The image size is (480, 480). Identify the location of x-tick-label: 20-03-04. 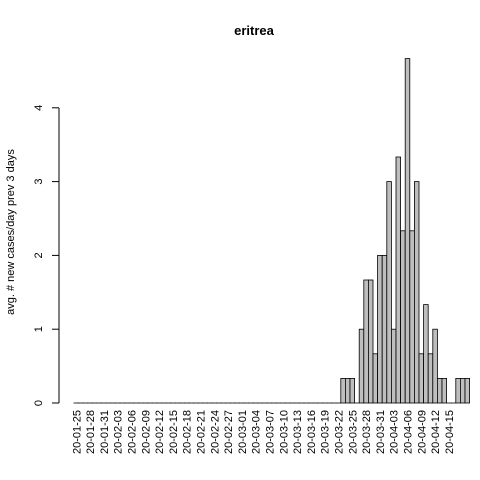
(257, 432).